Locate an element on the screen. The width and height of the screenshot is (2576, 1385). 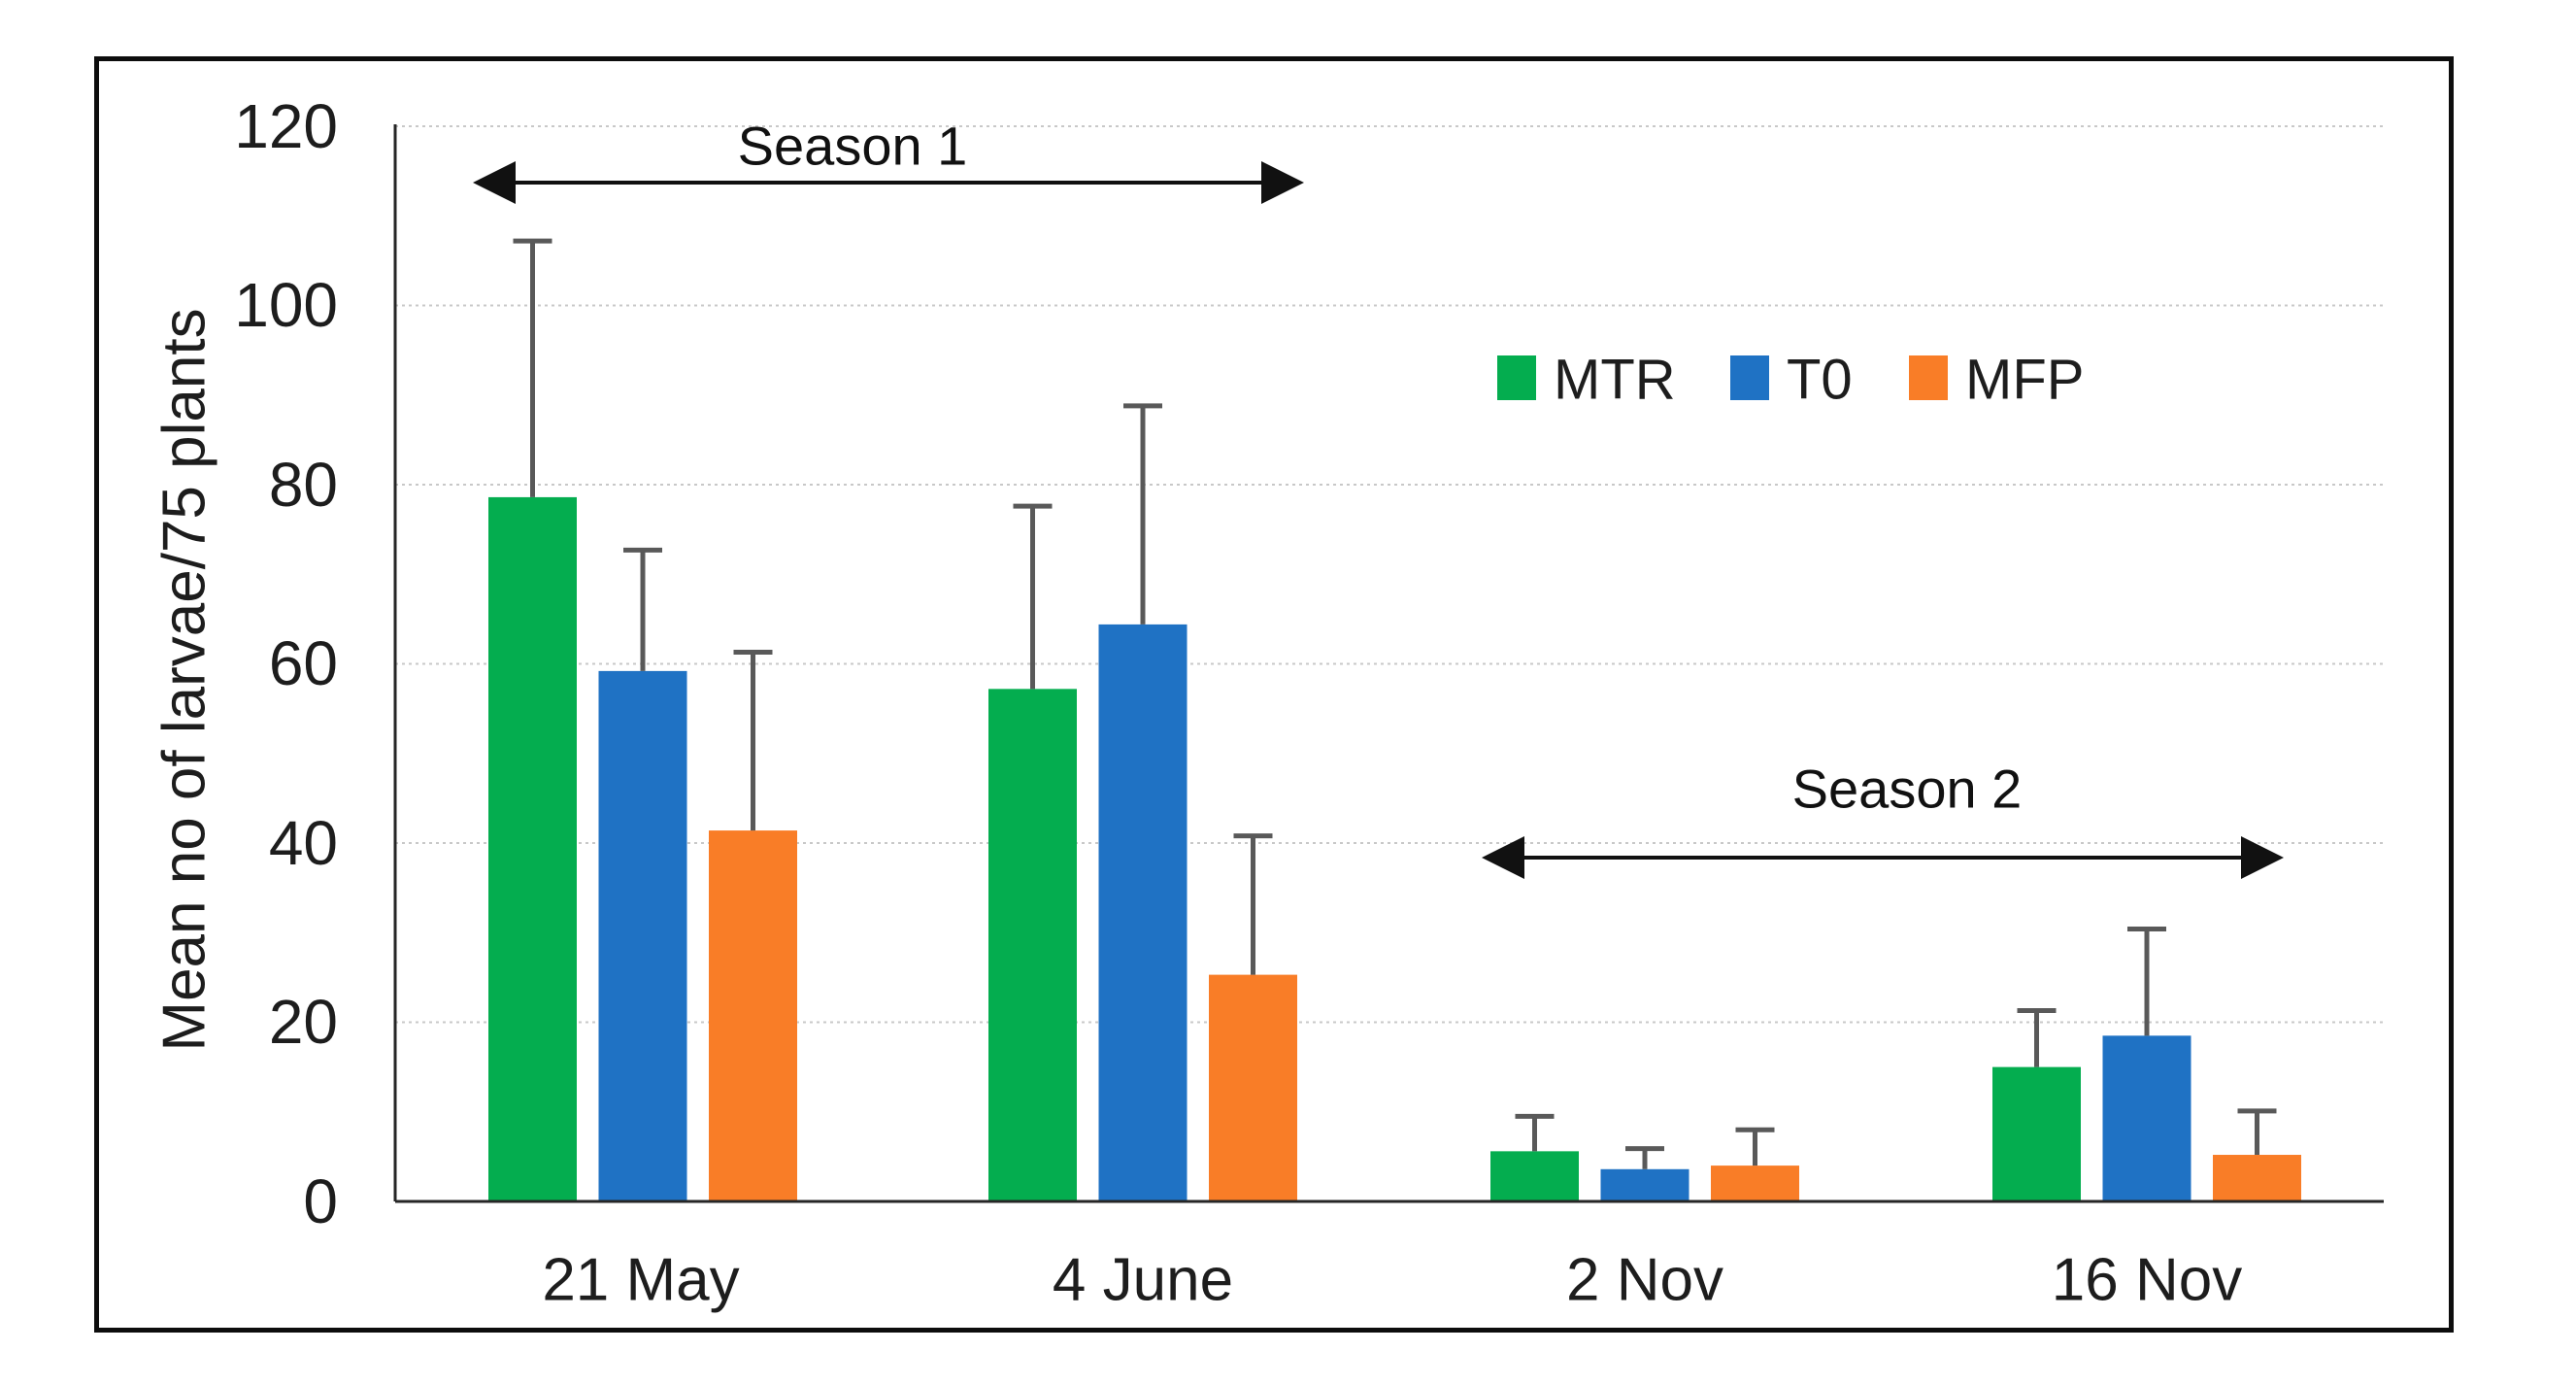
bar-MTR-21-may is located at coordinates (532, 848).